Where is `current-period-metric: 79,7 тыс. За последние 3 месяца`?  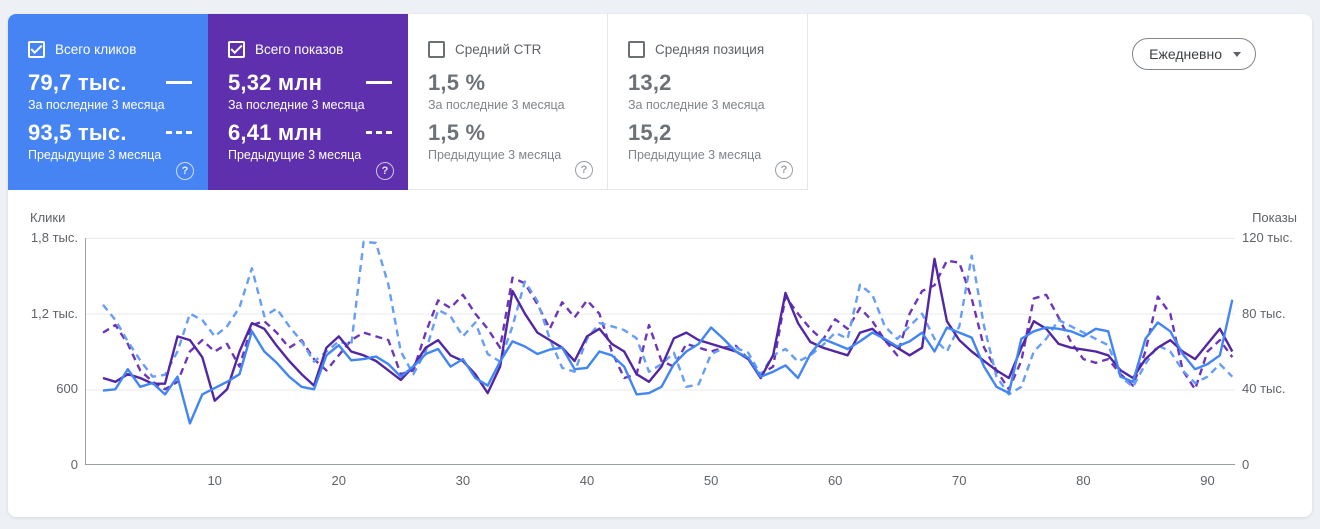
current-period-metric: 79,7 тыс. За последние 3 месяца is located at coordinates (118, 91).